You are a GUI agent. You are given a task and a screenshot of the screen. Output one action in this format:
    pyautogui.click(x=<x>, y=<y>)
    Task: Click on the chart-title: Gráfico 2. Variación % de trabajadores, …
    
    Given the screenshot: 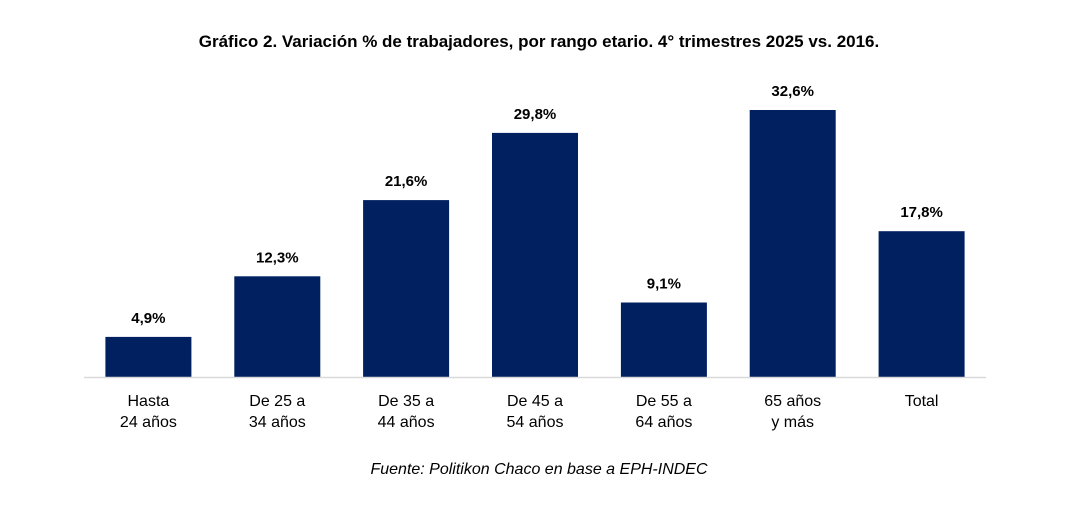 What is the action you would take?
    pyautogui.click(x=539, y=41)
    